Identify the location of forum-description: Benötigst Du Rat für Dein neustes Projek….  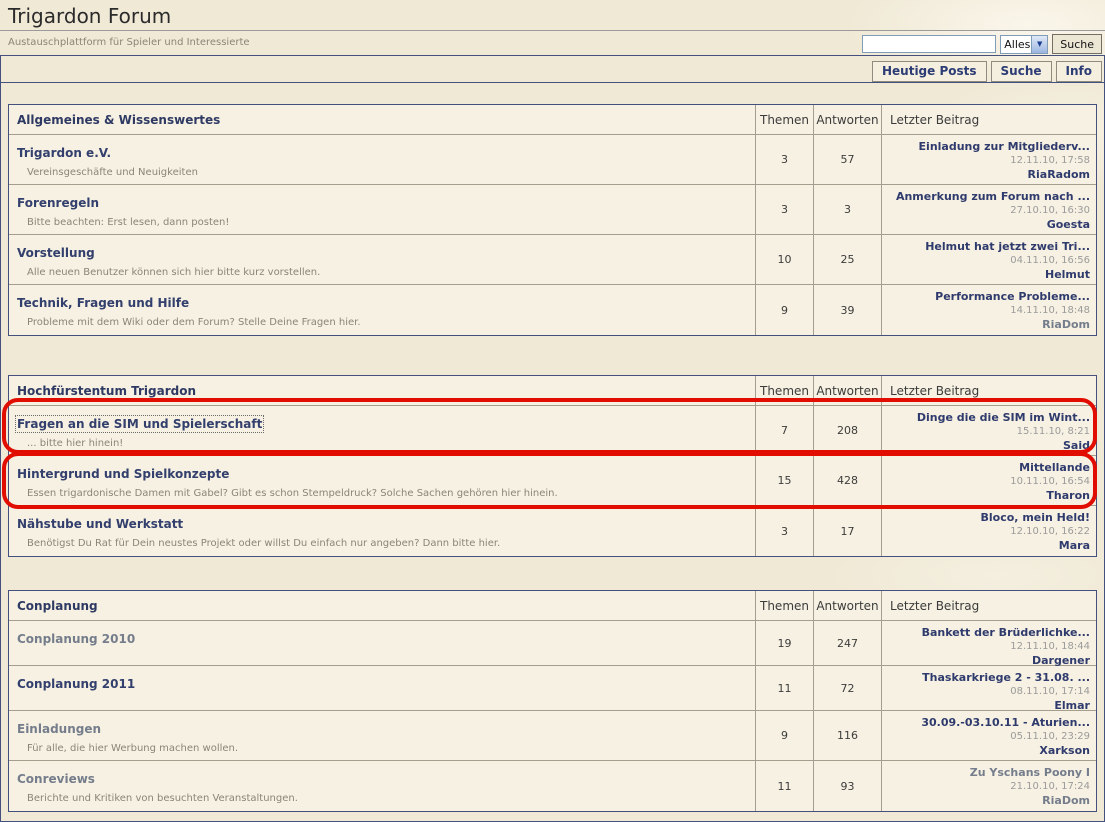
(264, 543).